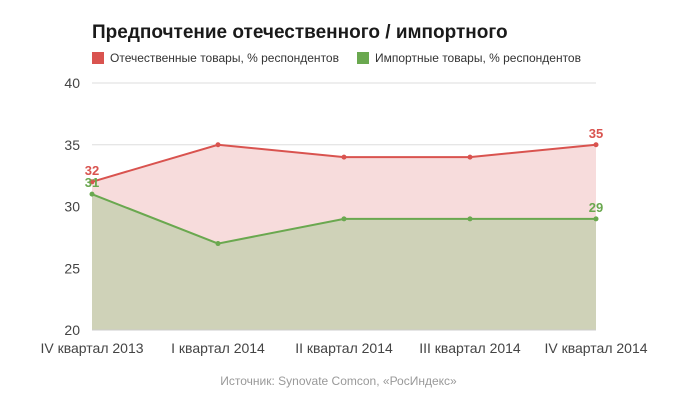  Describe the element at coordinates (596, 207) in the screenshot. I see `data-label-series-1-4: 29` at that location.